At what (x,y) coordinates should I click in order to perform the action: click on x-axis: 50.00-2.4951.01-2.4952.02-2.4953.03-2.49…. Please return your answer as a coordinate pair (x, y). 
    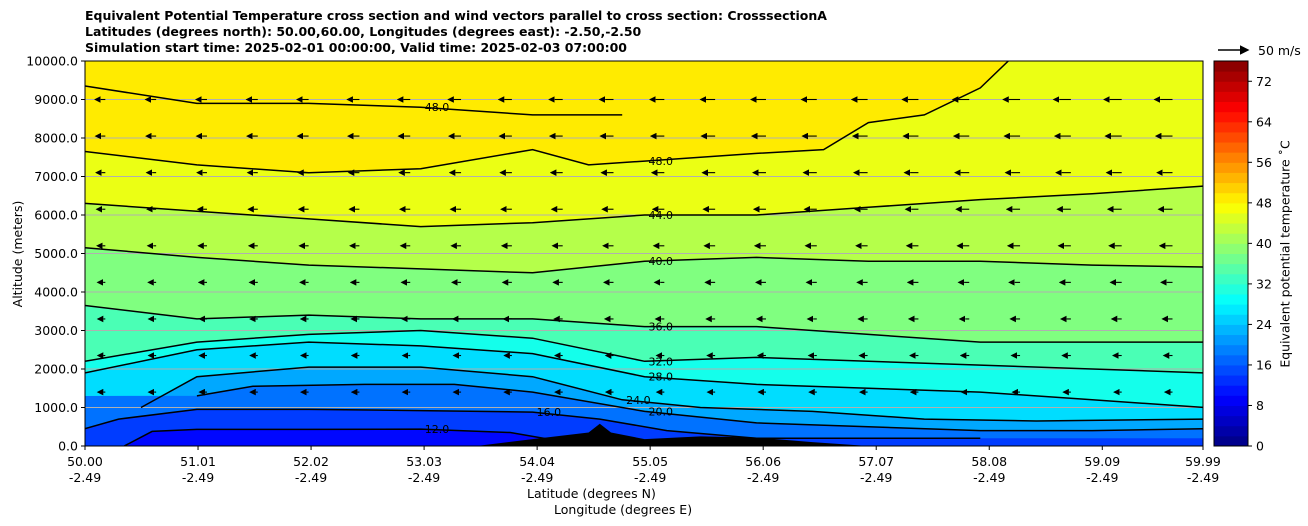
    Looking at the image, I should click on (644, 465).